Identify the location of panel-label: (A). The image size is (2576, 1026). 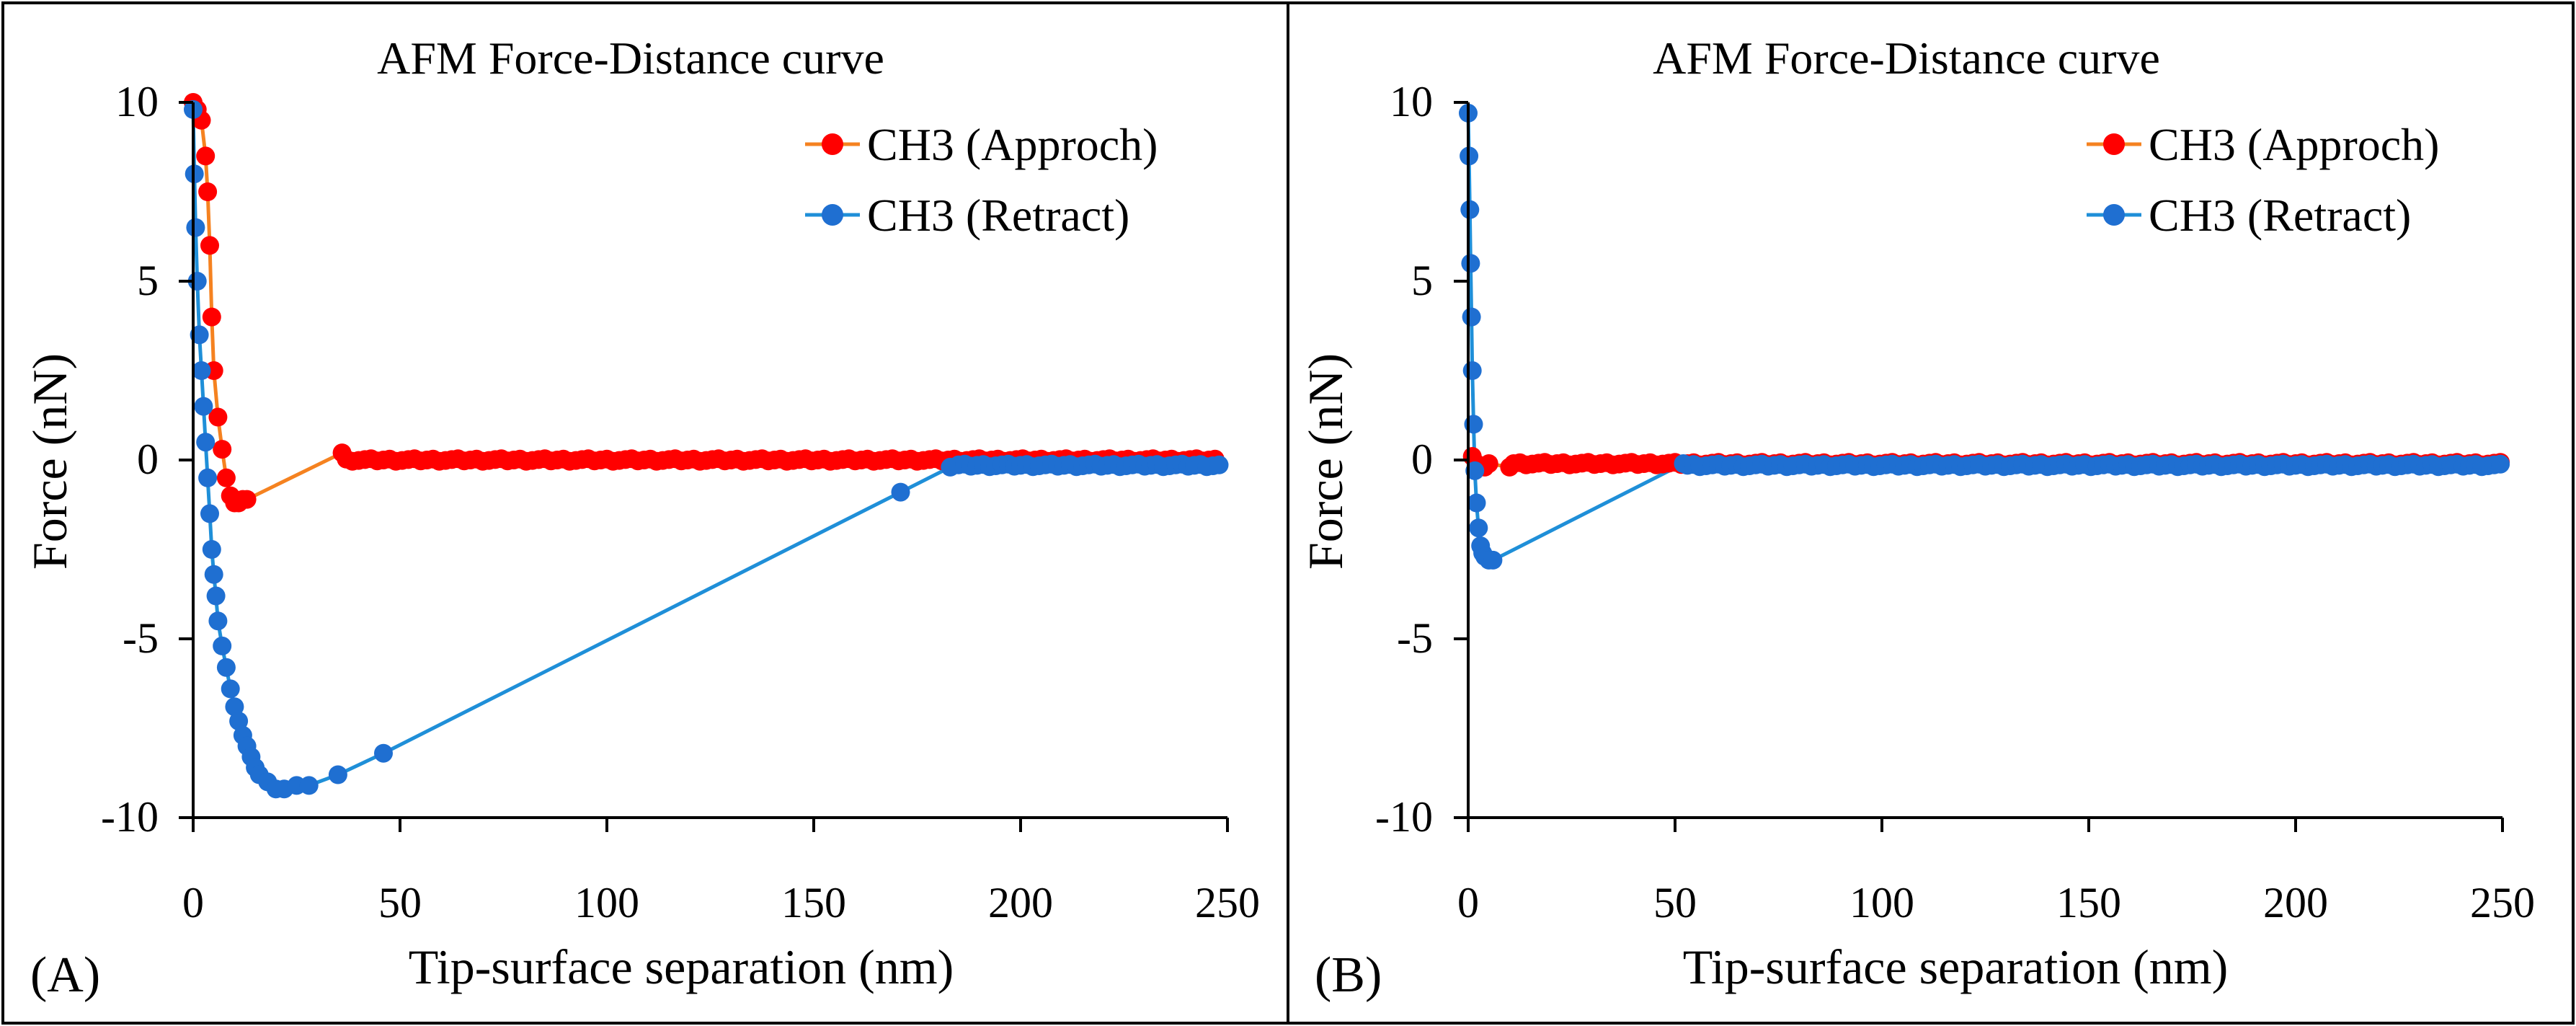
(65, 975).